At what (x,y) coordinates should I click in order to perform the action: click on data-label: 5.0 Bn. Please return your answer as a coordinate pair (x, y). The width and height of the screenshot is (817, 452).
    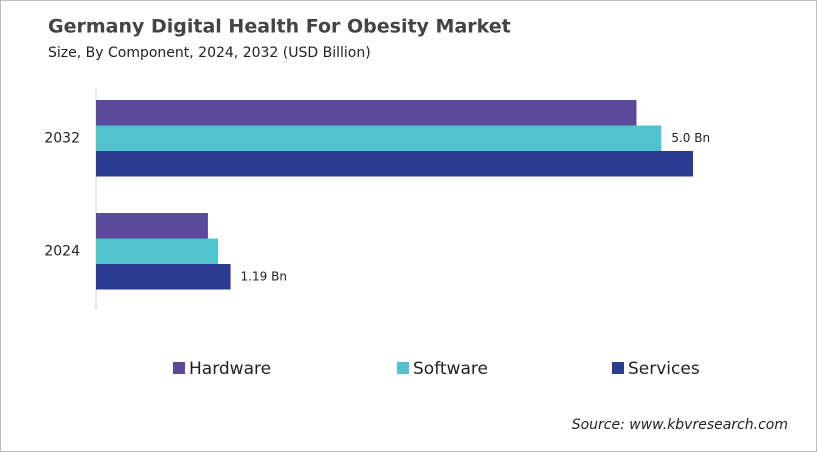
    Looking at the image, I should click on (690, 138).